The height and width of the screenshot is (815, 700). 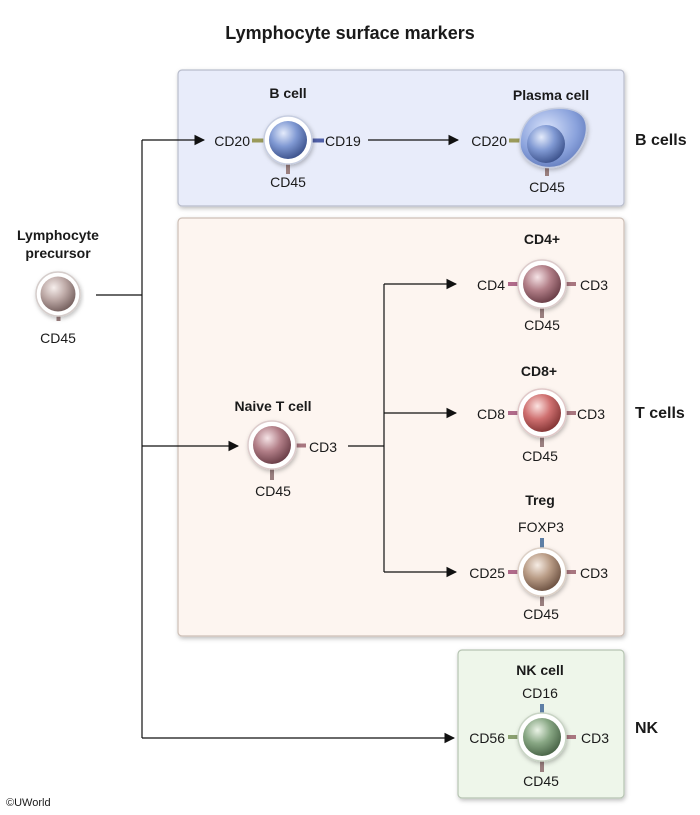 I want to click on treg-cell-marker-cd25: CD25, so click(x=487, y=573).